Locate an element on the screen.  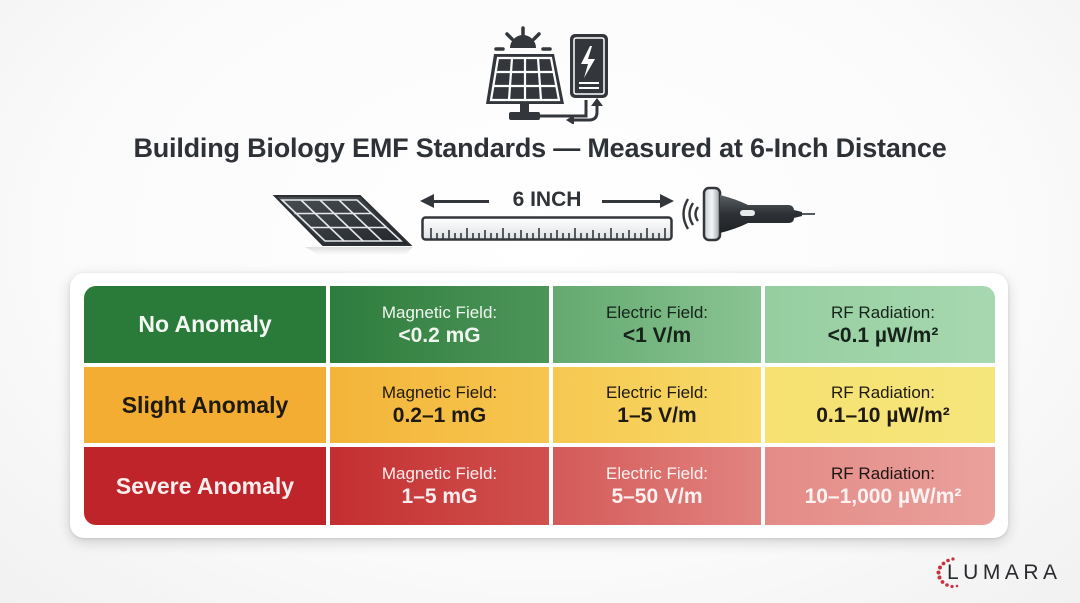
rf-radiation-cell: RF Radiation: 0.1–10 µW/m² is located at coordinates (880, 405).